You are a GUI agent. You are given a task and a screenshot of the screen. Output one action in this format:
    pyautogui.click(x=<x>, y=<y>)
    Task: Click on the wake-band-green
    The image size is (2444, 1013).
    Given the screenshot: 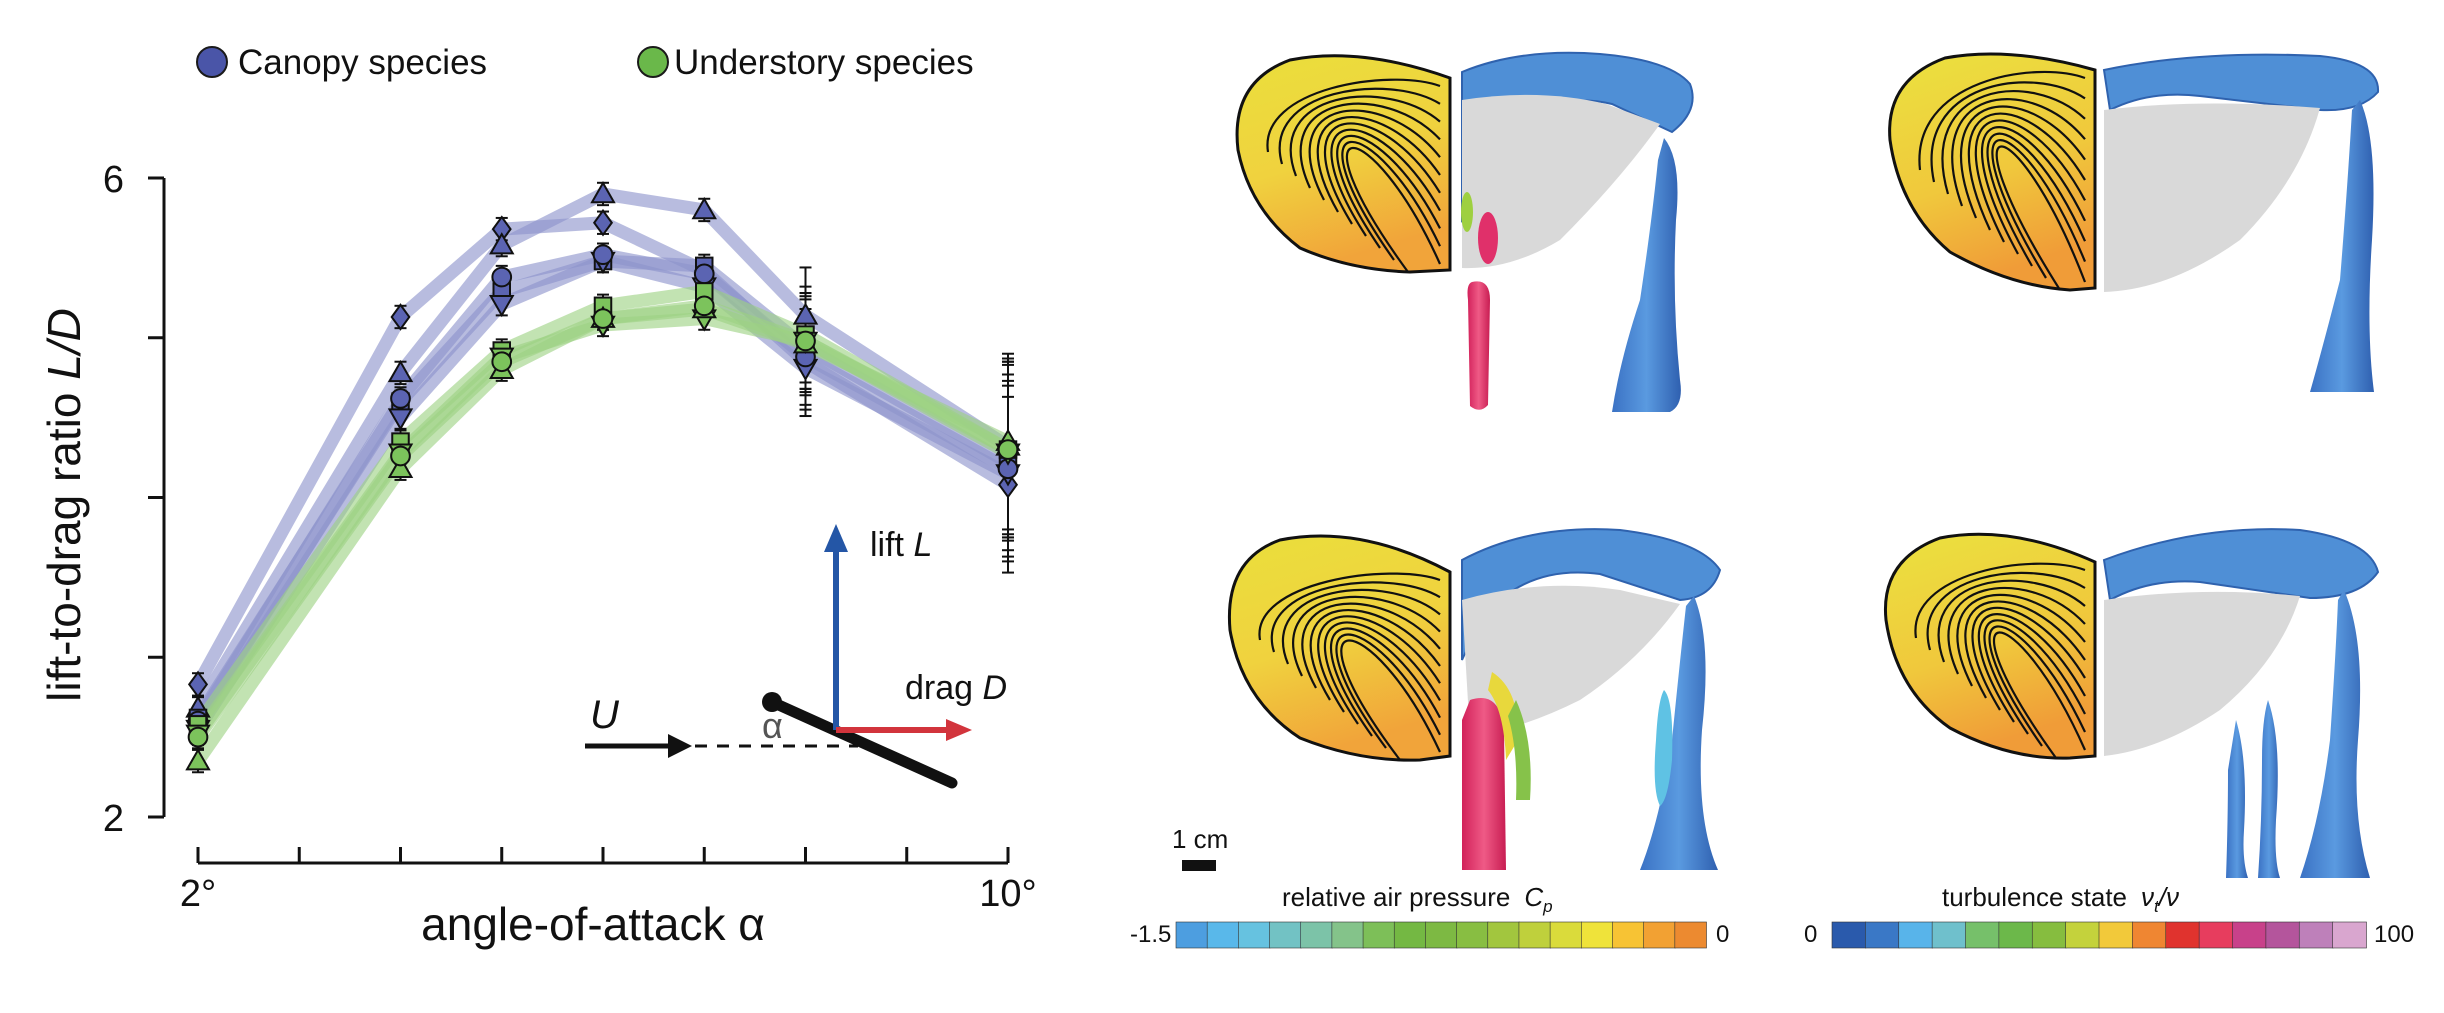 What is the action you would take?
    pyautogui.click(x=1519, y=750)
    